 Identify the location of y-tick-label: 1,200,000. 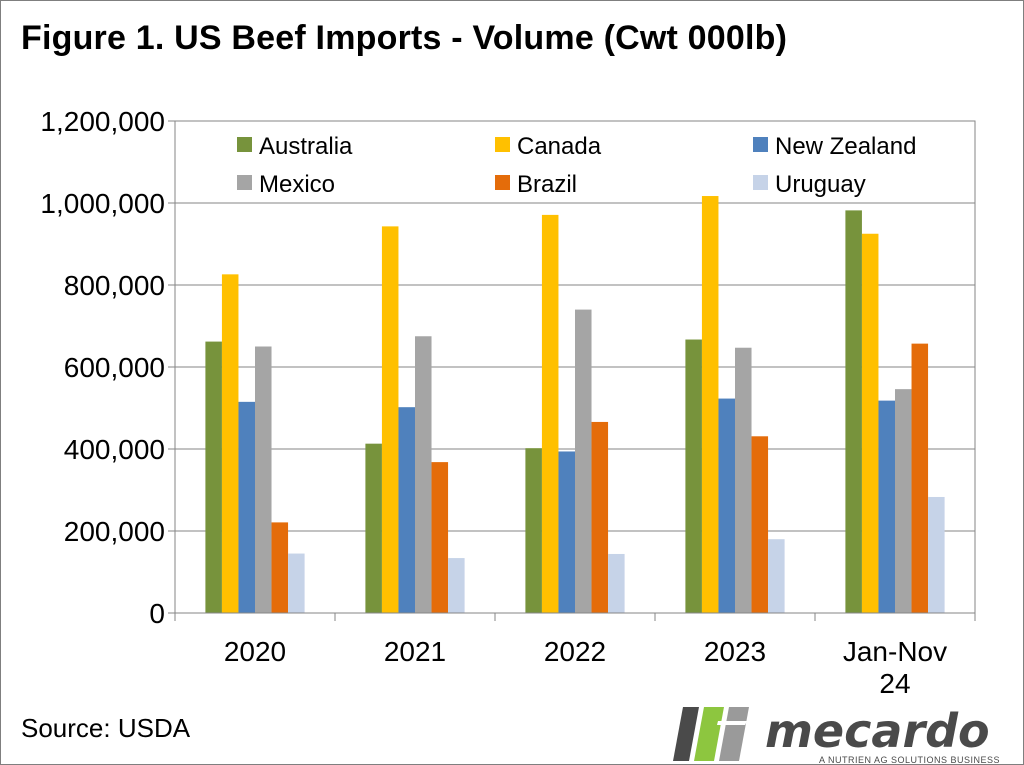
(102, 121).